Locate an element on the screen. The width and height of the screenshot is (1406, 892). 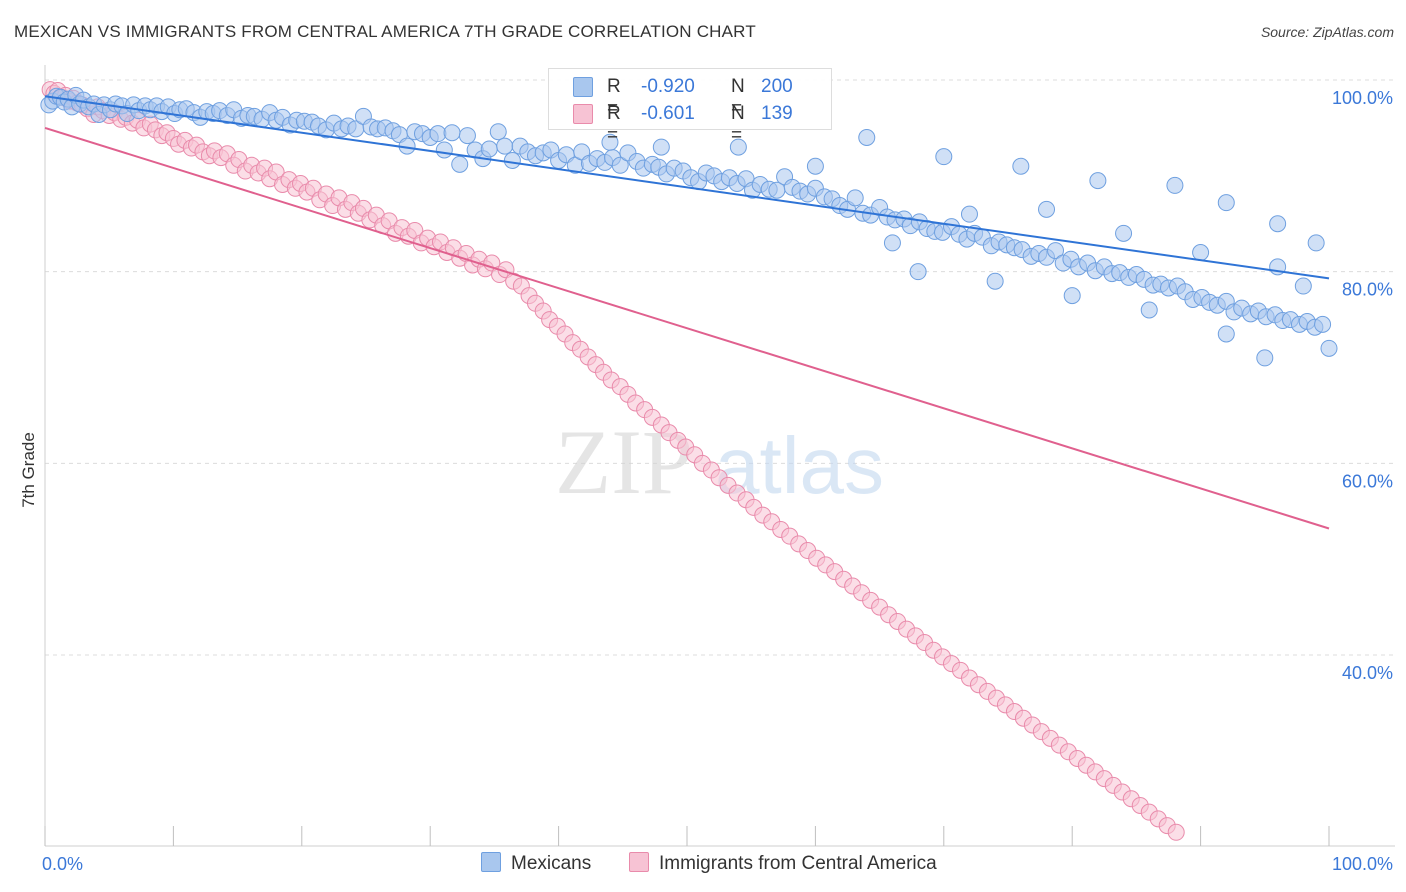
n-value: 139 is located at coordinates (777, 113).